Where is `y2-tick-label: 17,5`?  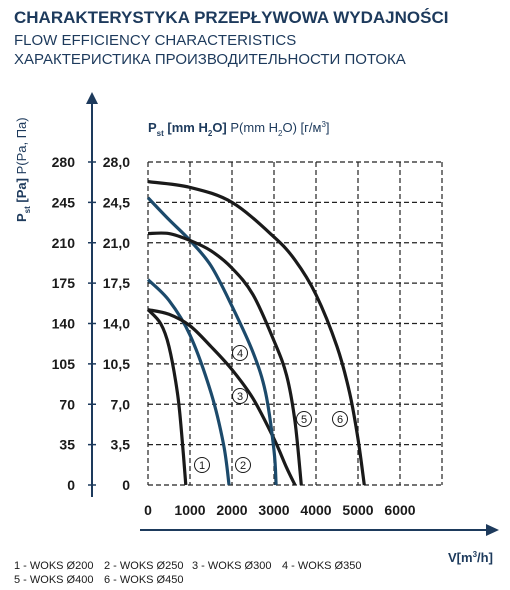
y2-tick-label: 17,5 is located at coordinates (116, 283).